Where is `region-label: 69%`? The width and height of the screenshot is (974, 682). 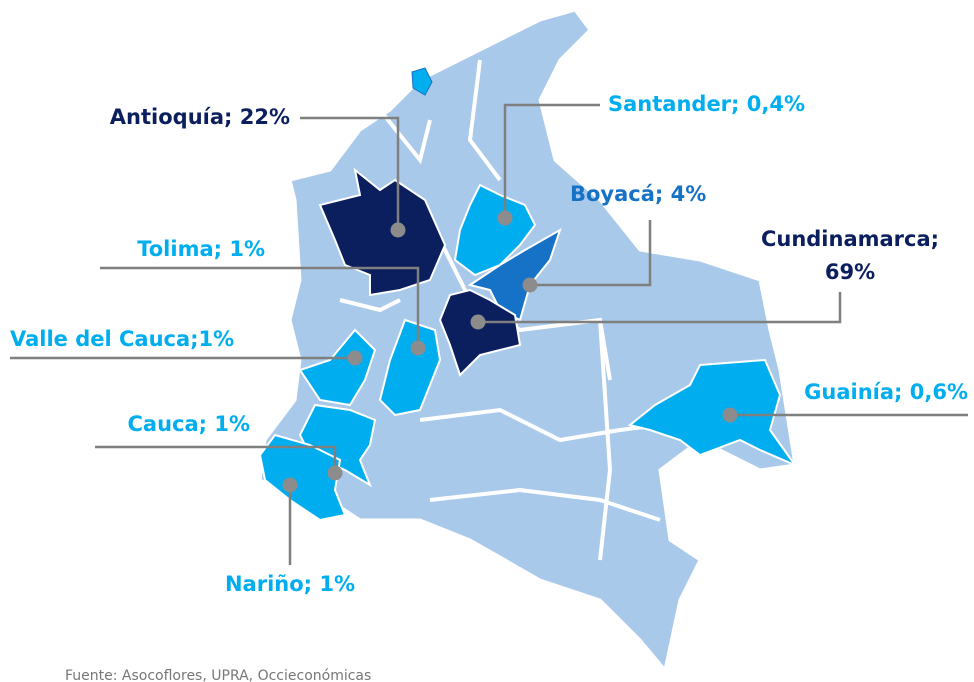 region-label: 69% is located at coordinates (850, 272).